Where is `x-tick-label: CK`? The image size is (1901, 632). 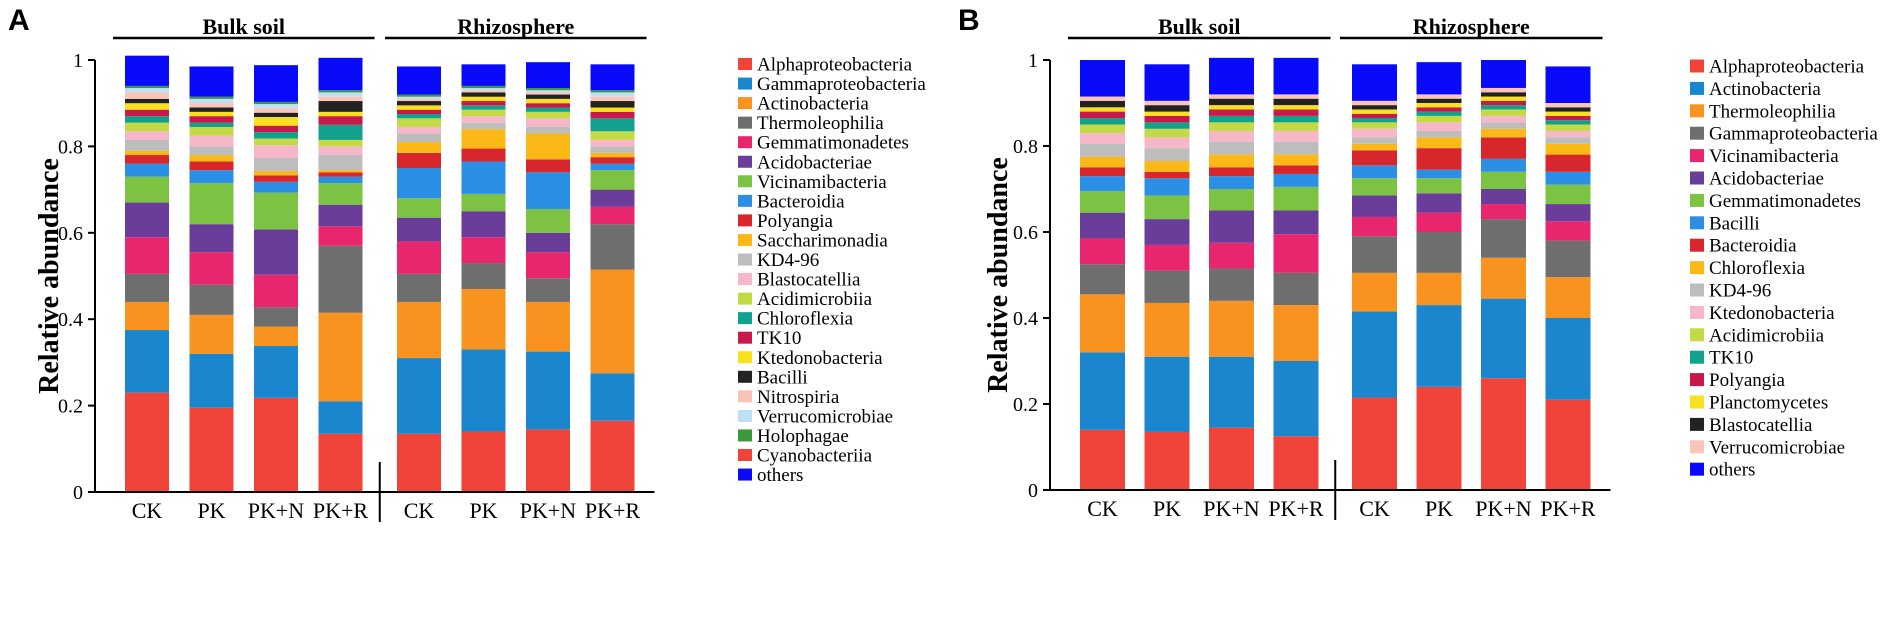 x-tick-label: CK is located at coordinates (1374, 508).